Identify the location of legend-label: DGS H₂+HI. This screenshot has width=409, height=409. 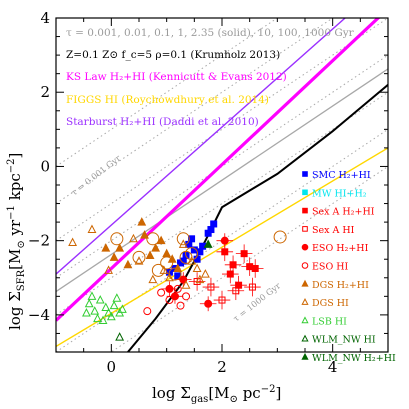
(340, 285).